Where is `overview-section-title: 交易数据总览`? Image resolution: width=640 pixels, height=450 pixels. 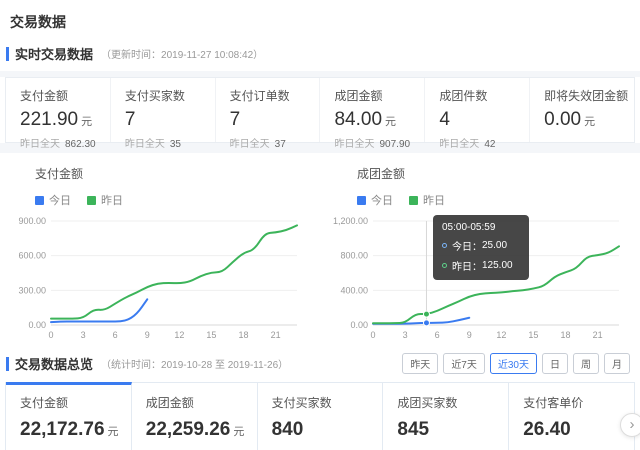
overview-section-title: 交易数据总览 is located at coordinates (54, 364).